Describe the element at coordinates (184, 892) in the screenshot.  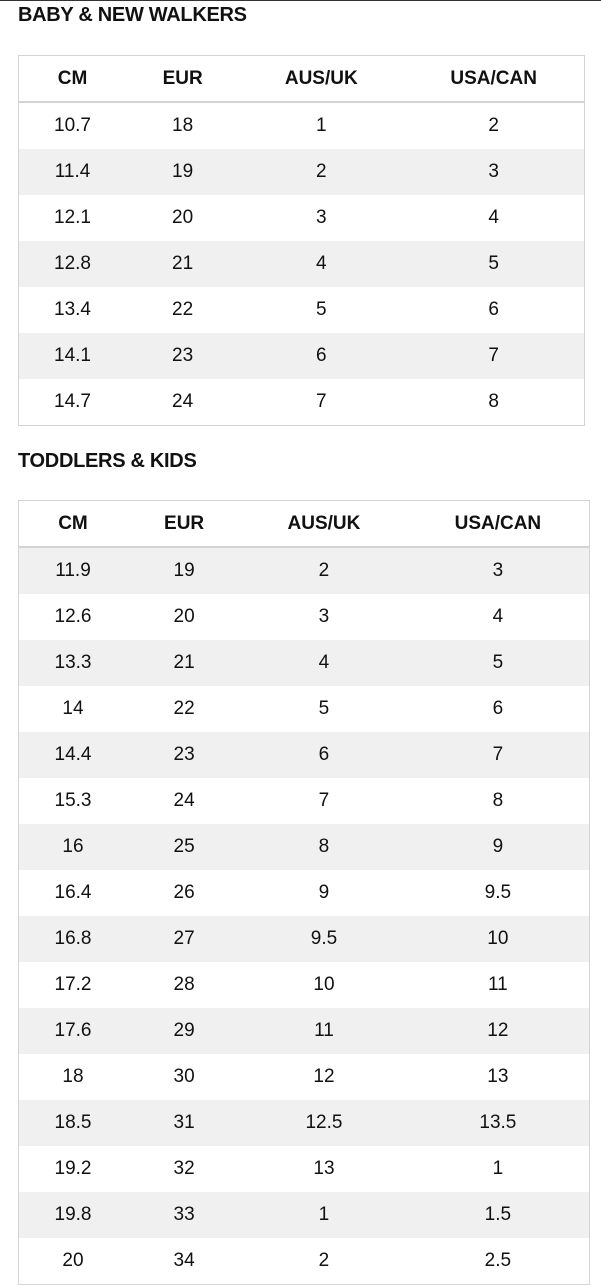
I see `cell-eur: 26` at that location.